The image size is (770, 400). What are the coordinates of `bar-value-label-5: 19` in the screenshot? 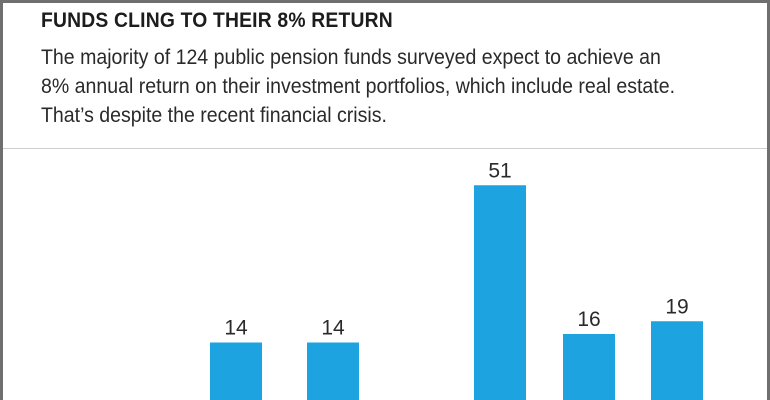 It's located at (676, 306).